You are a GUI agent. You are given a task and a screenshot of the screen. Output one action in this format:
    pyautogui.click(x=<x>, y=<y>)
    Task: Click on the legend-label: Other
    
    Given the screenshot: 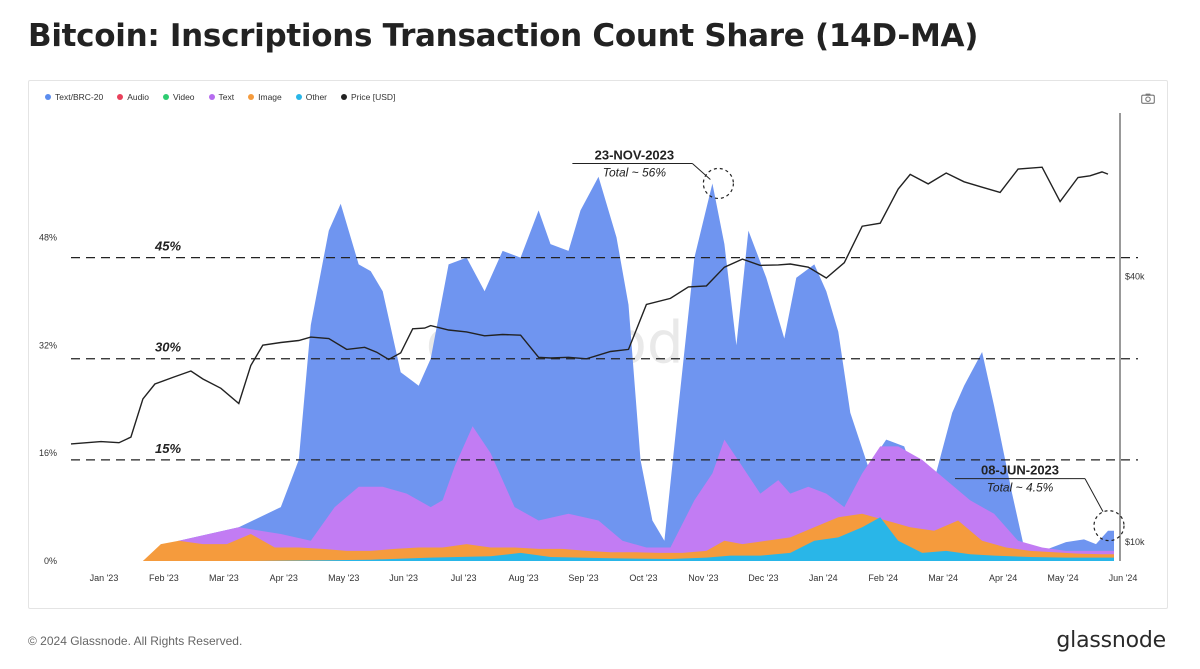 What is the action you would take?
    pyautogui.click(x=316, y=97)
    